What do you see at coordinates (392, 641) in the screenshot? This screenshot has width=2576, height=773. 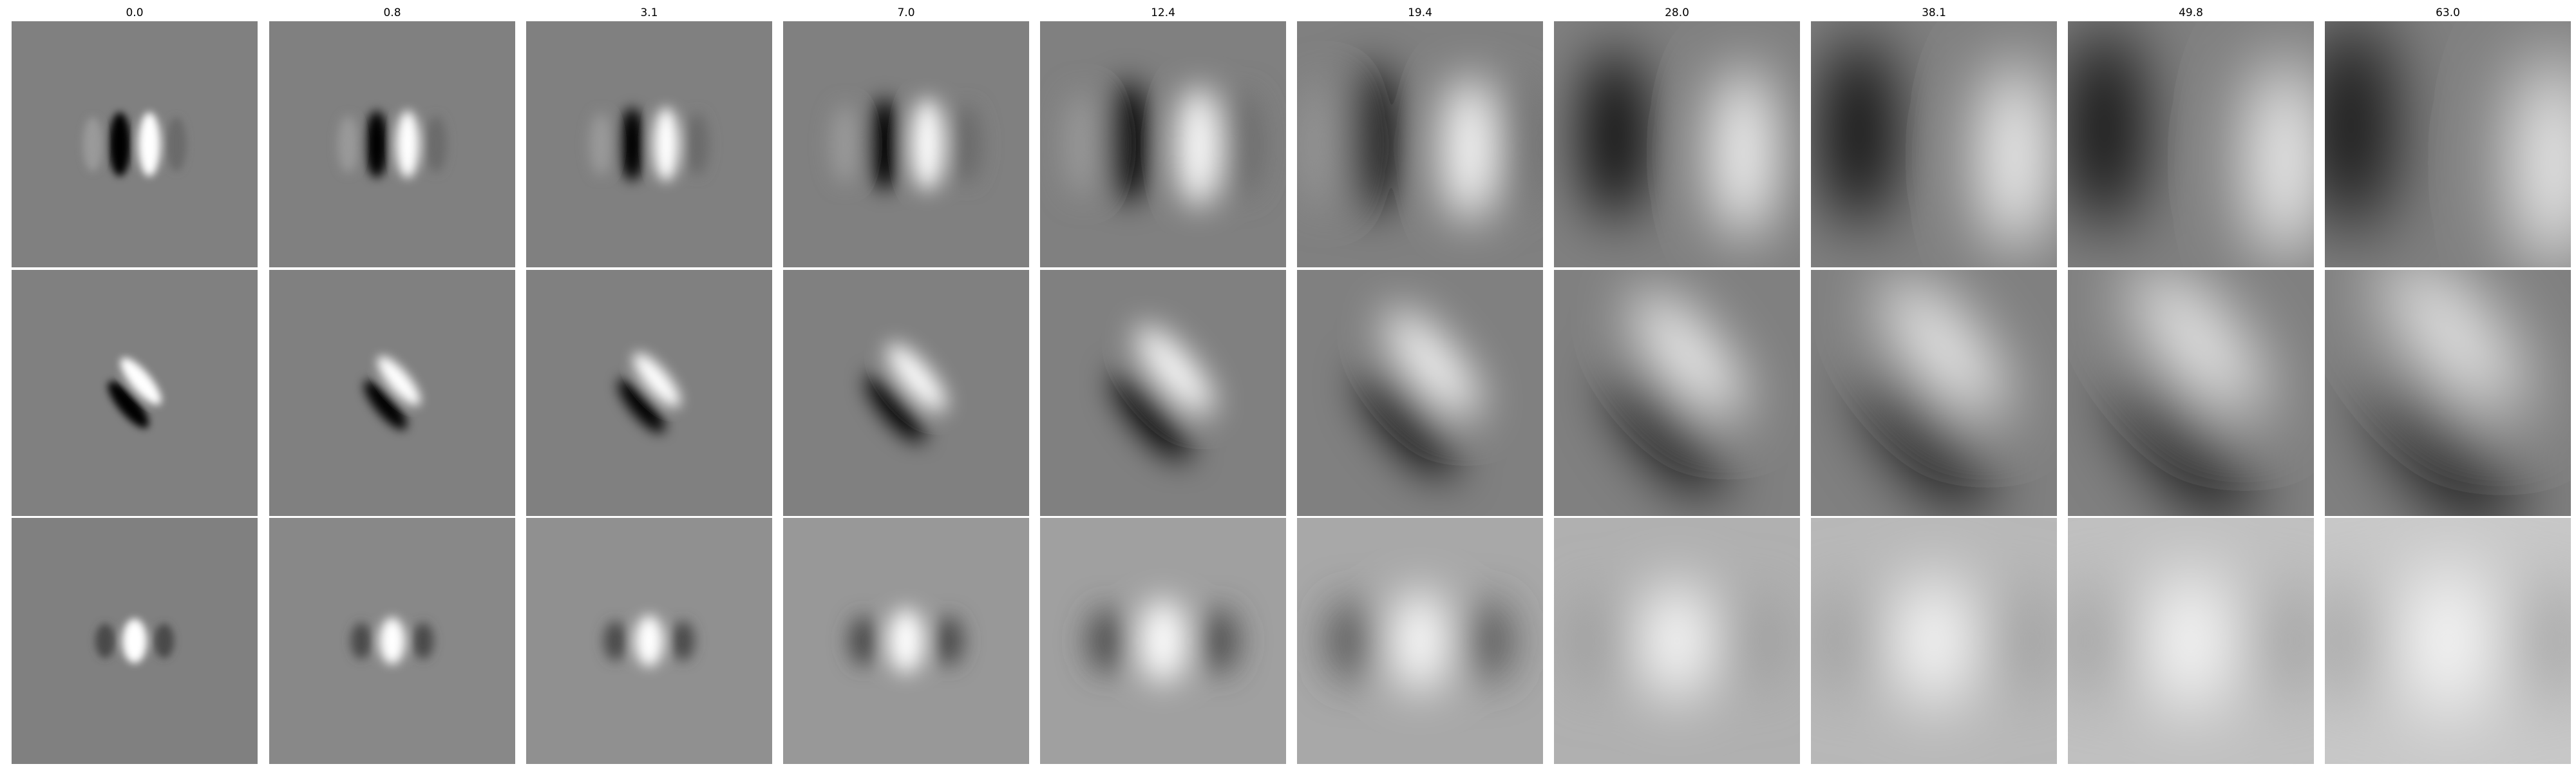 I see `filter-image-r3-c2` at bounding box center [392, 641].